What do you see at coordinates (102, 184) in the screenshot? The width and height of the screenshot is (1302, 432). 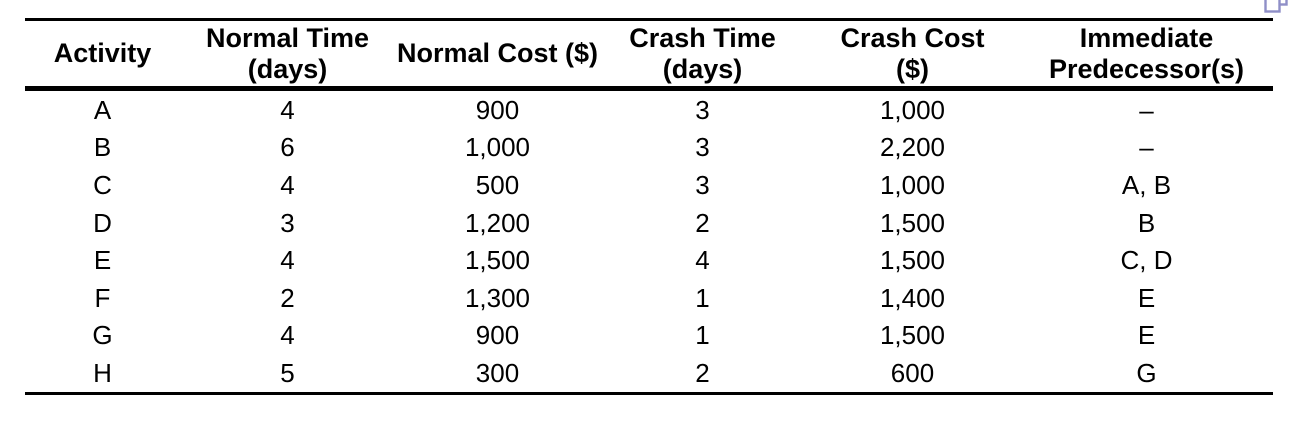 I see `table-cell: C` at bounding box center [102, 184].